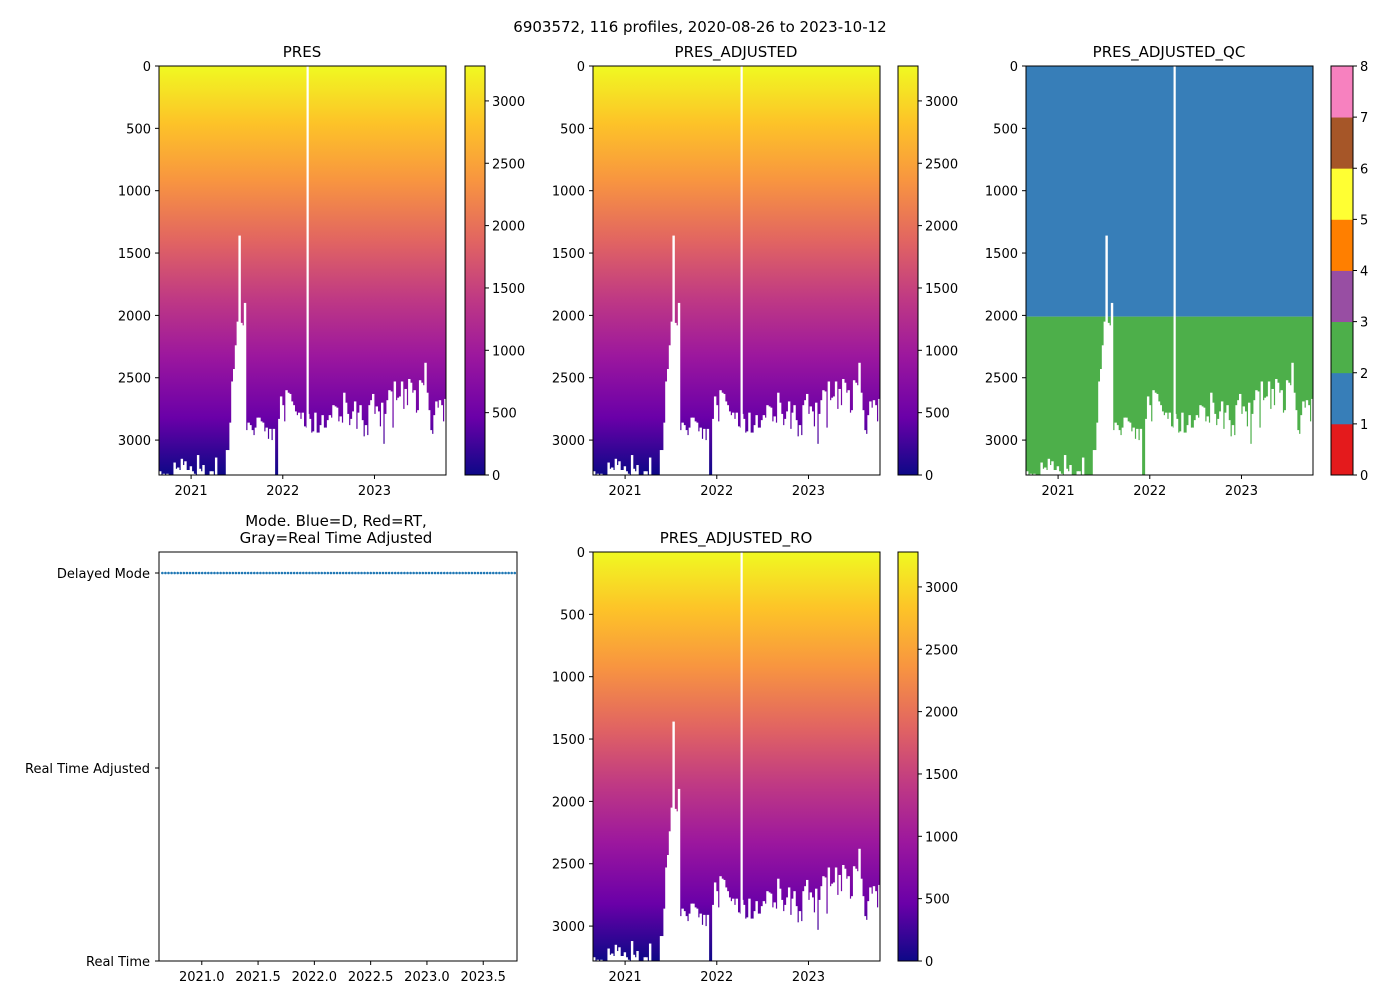 The width and height of the screenshot is (1400, 1000). I want to click on colorbar-tick-label: 3000, so click(941, 588).